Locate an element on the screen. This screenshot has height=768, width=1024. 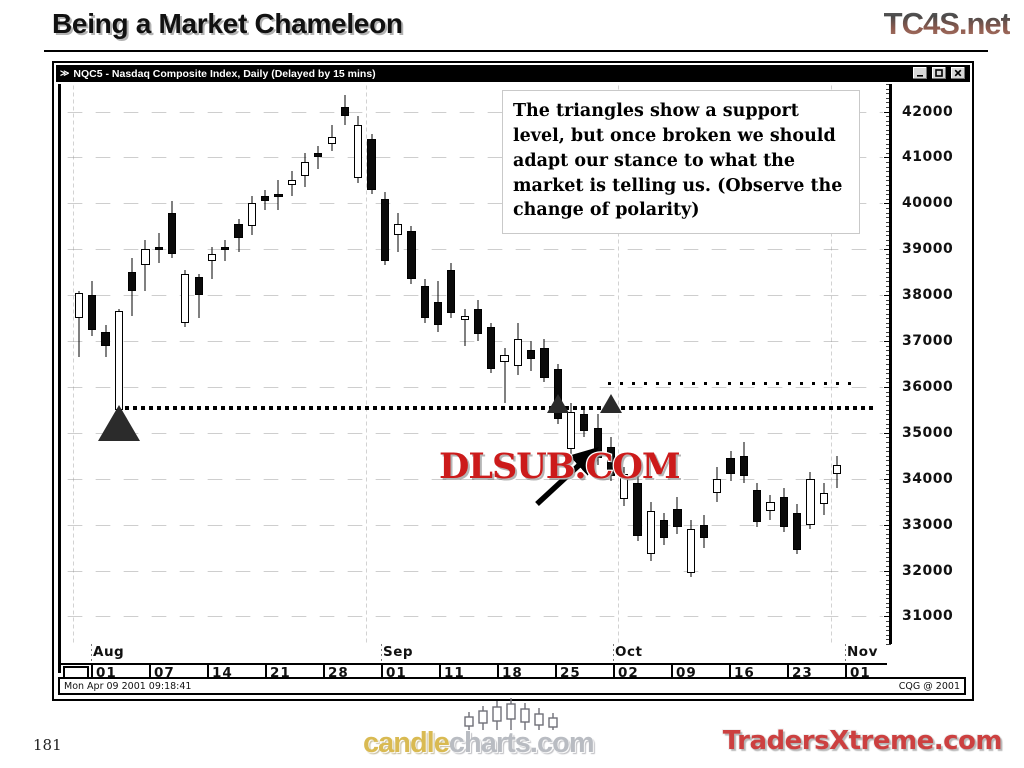
status-copyright: CQG @ 2001 is located at coordinates (929, 686).